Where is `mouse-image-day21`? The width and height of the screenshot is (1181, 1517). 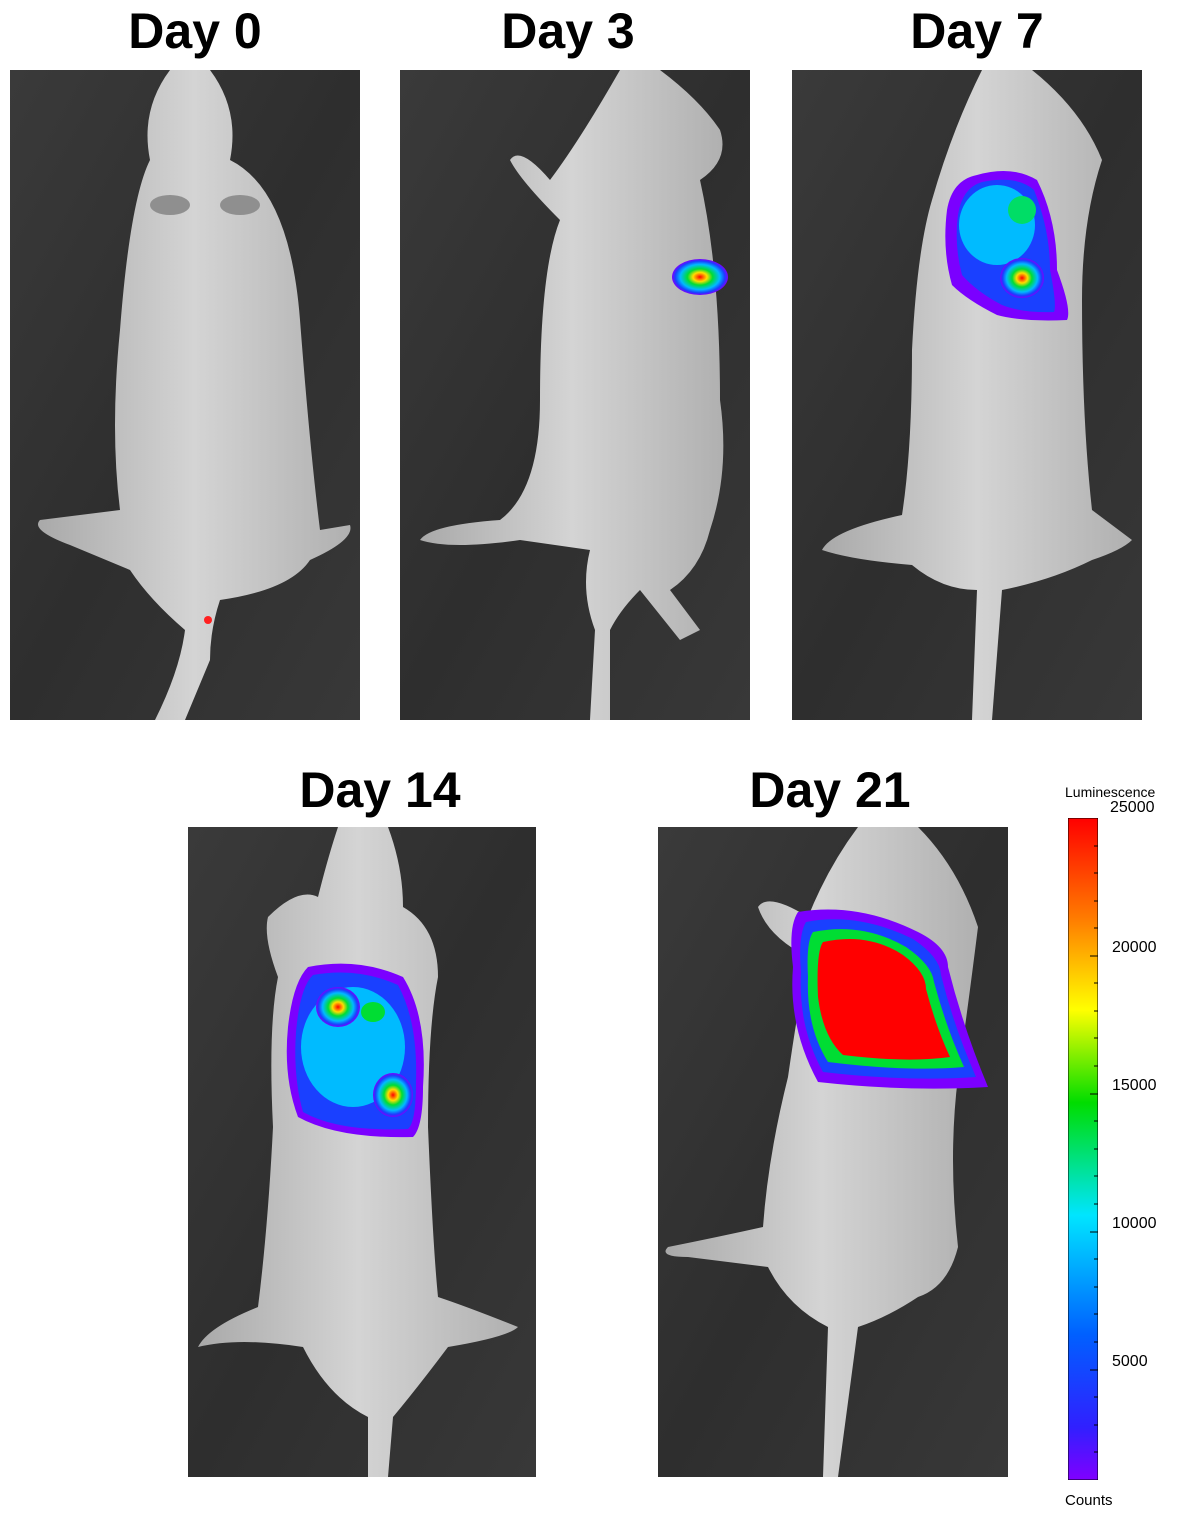 mouse-image-day21 is located at coordinates (833, 1152).